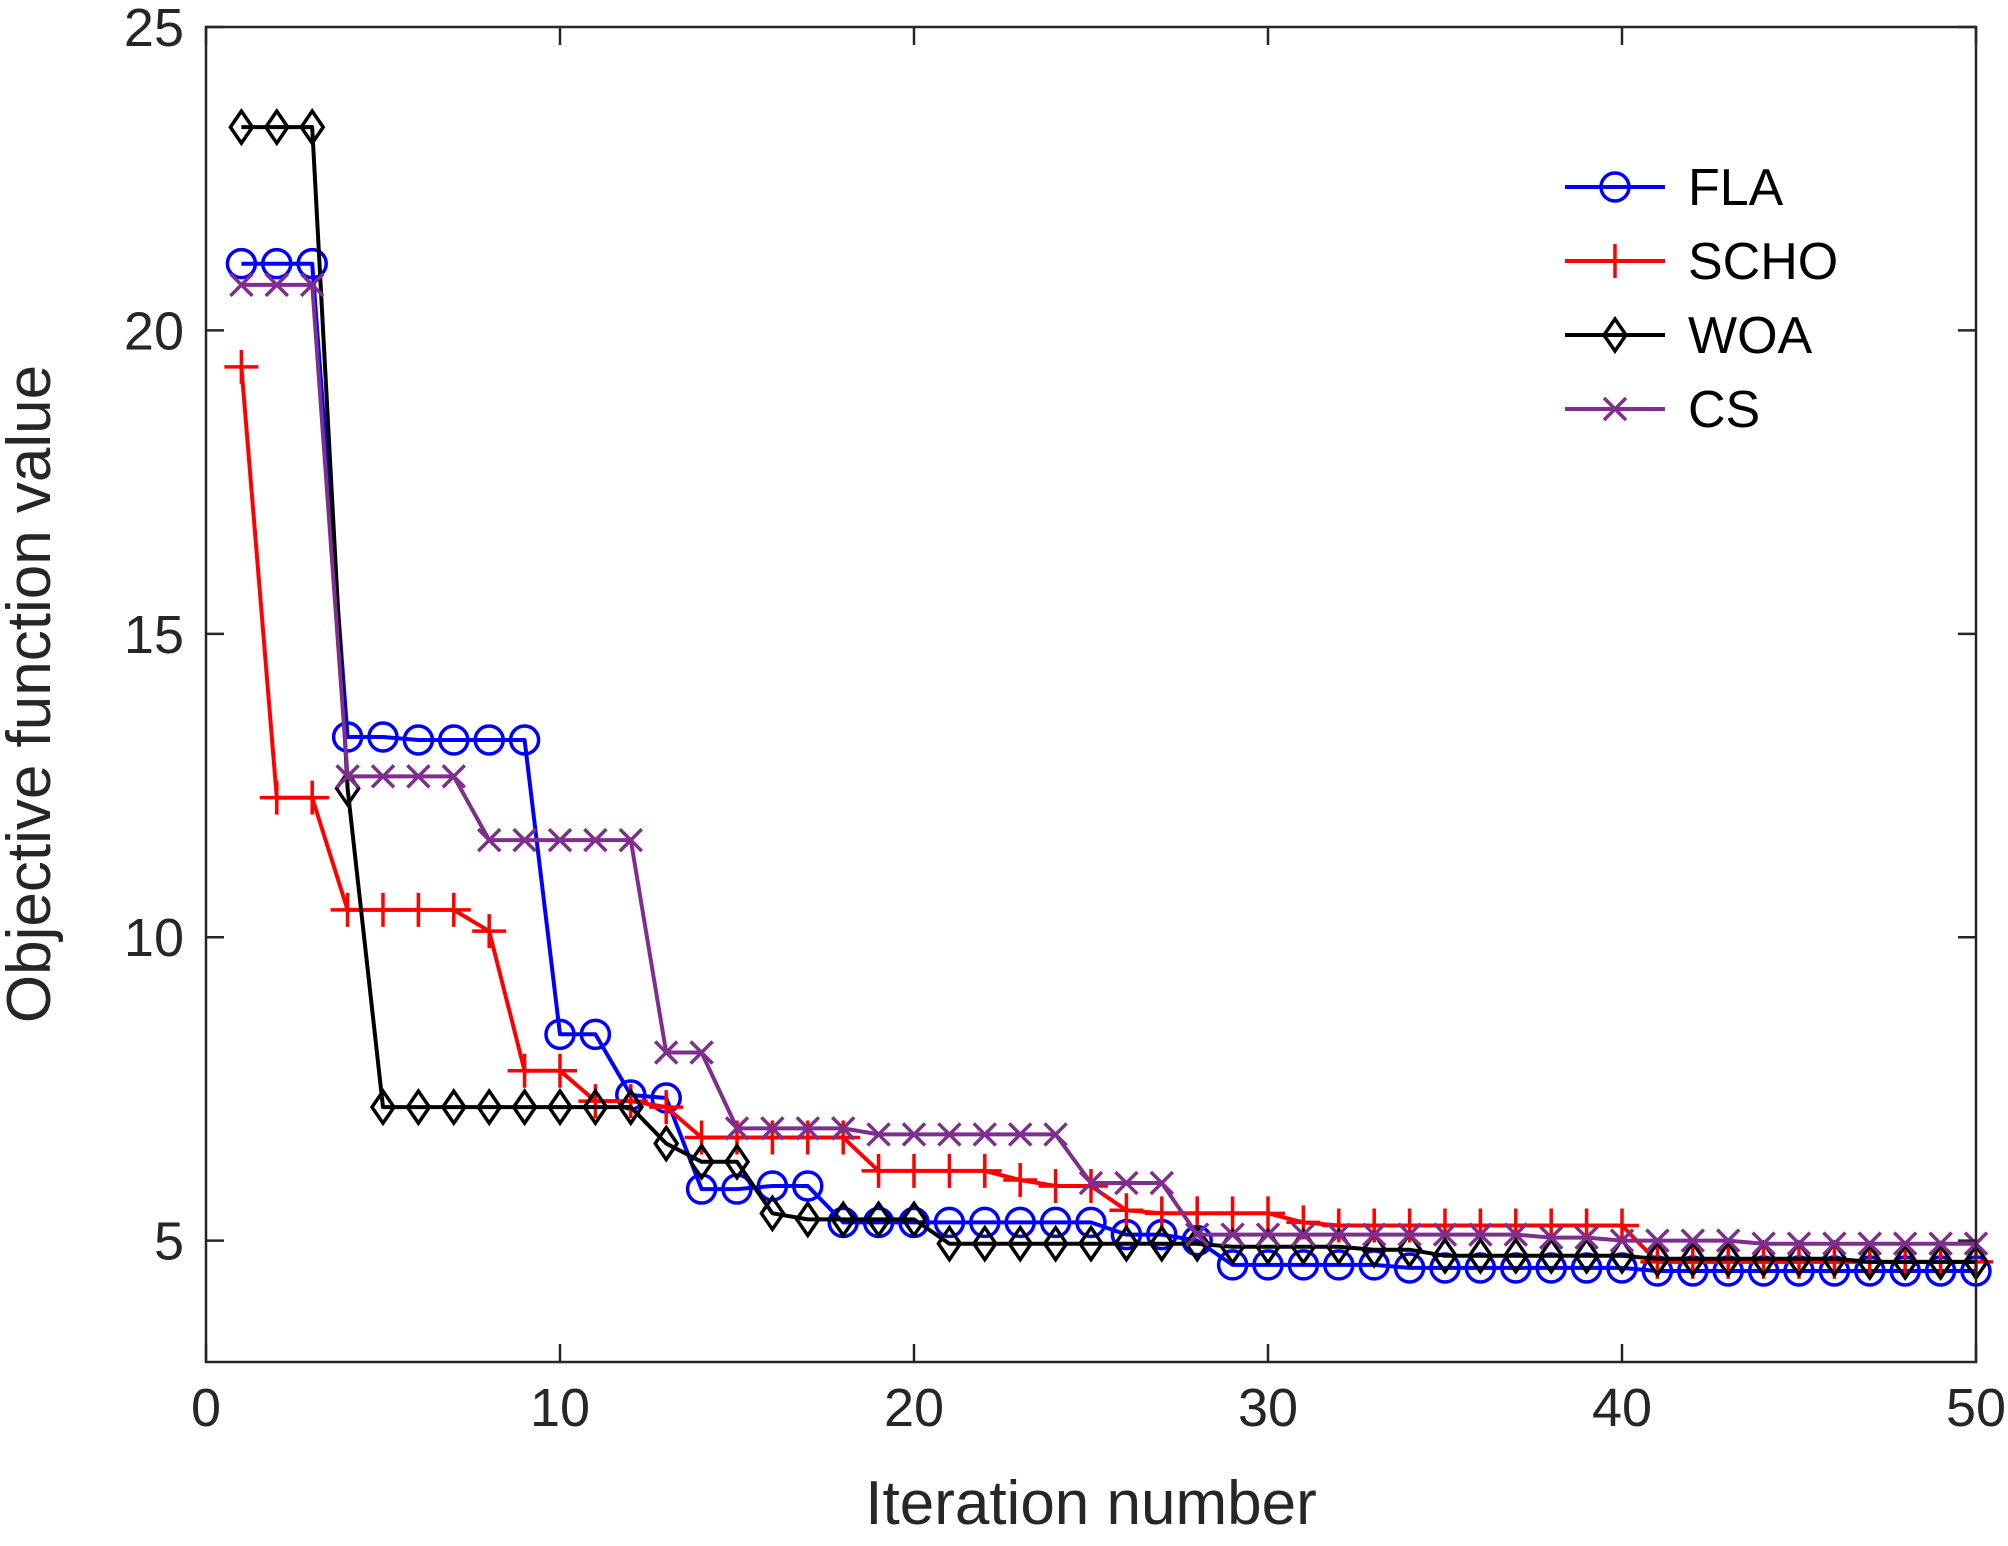 Image resolution: width=2008 pixels, height=1546 pixels. I want to click on y-tick-label-10: 10, so click(154, 938).